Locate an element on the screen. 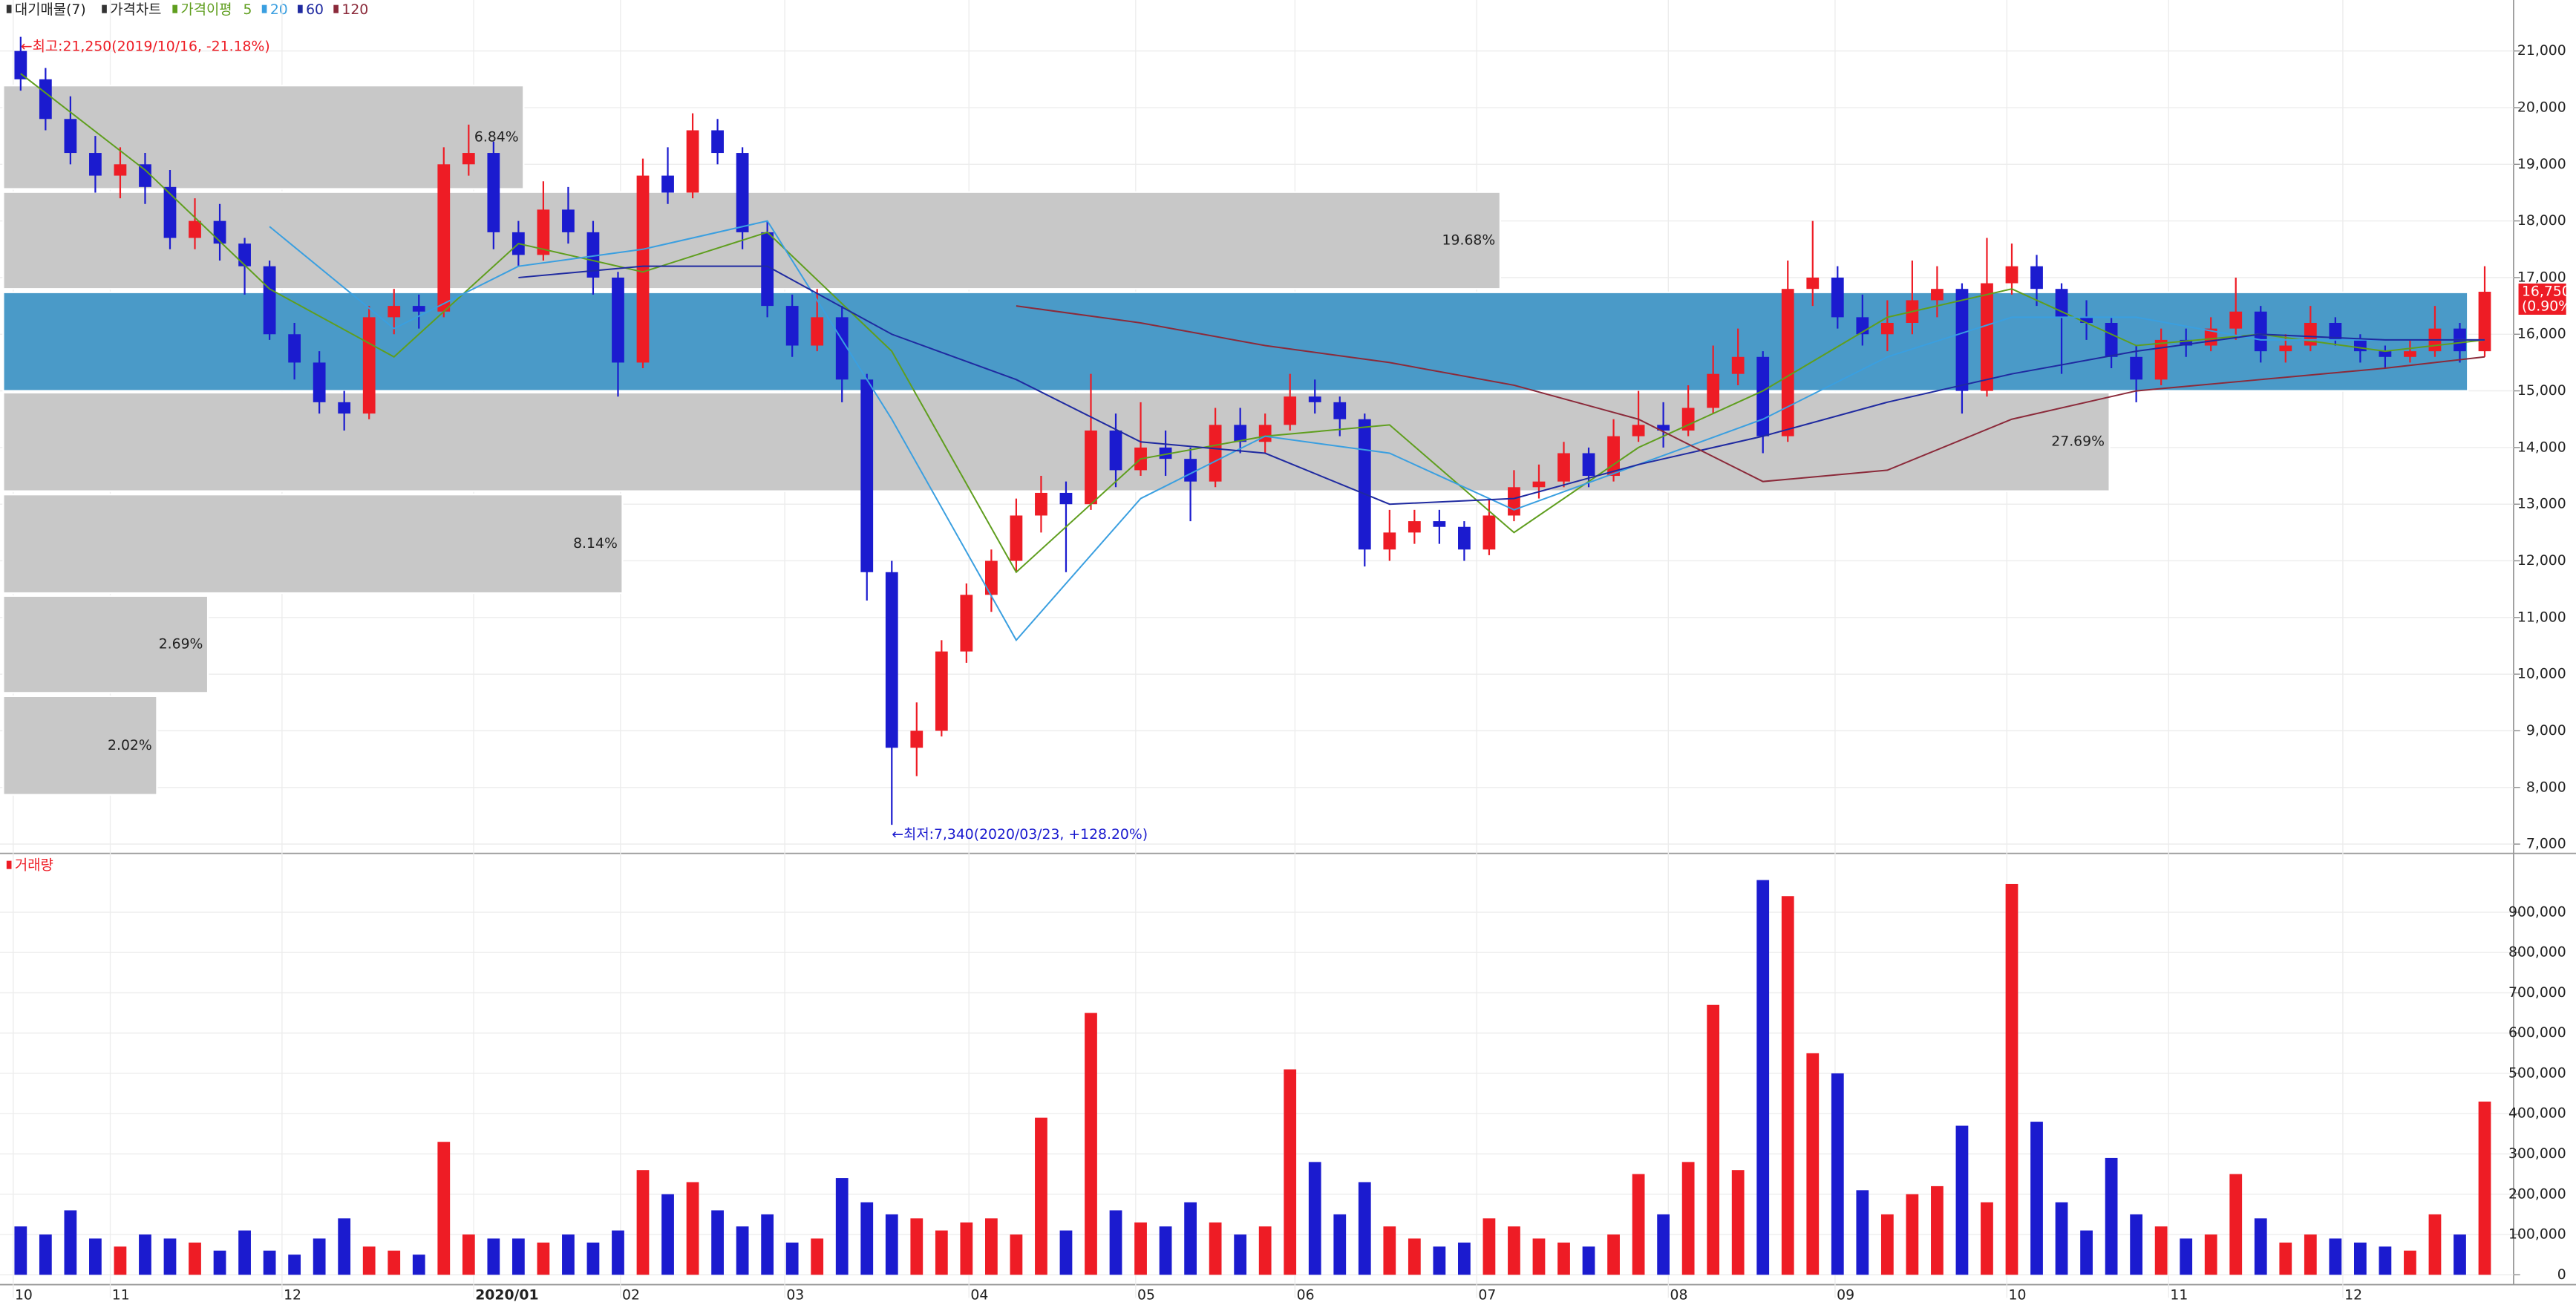 The height and width of the screenshot is (1305, 2576). x-tick-label: 02 is located at coordinates (631, 1295).